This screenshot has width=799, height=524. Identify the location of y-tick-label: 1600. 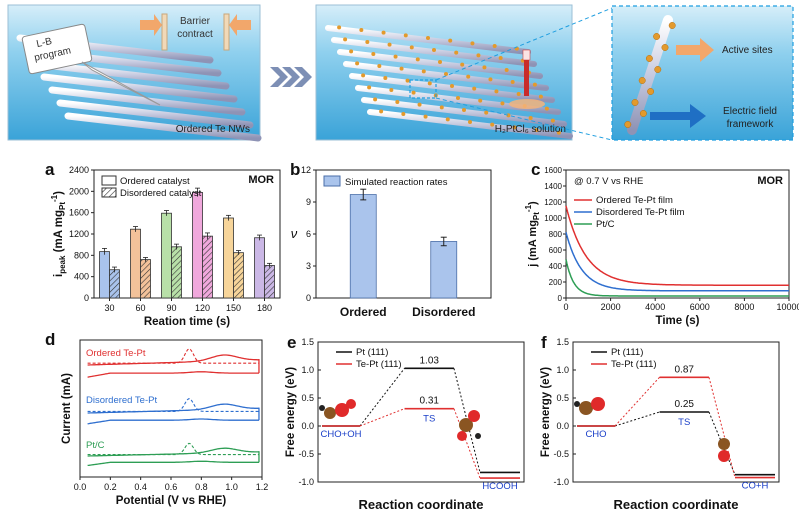
(553, 170).